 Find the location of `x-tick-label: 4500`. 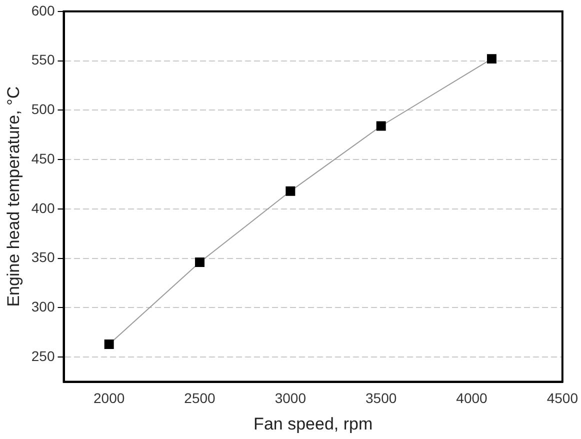

x-tick-label: 4500 is located at coordinates (562, 398).